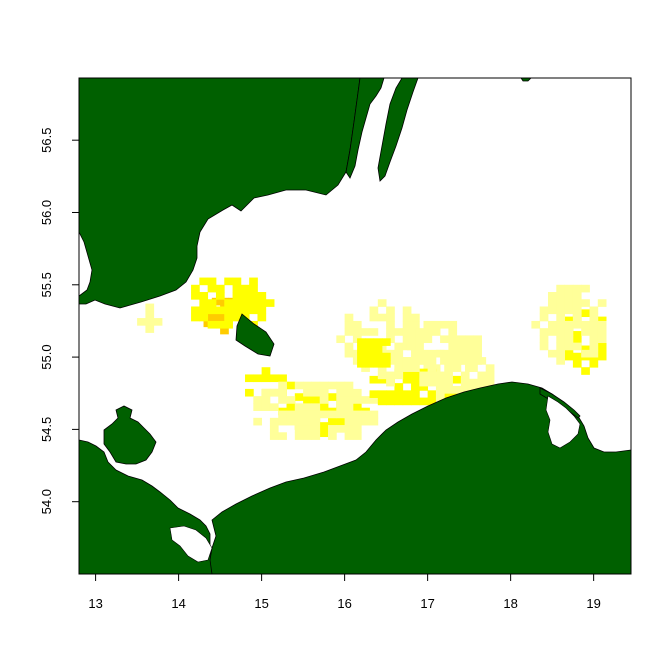  What do you see at coordinates (344, 592) in the screenshot?
I see `x-axis: 13 14 15 16 17 18 19` at bounding box center [344, 592].